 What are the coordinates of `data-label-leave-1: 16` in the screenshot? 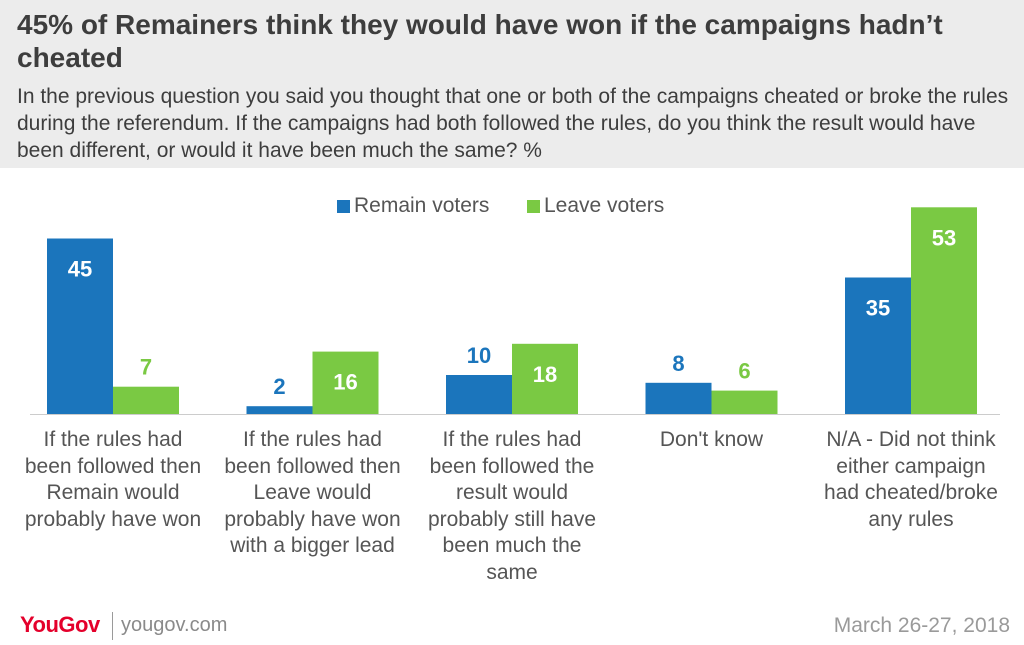 It's located at (345, 382).